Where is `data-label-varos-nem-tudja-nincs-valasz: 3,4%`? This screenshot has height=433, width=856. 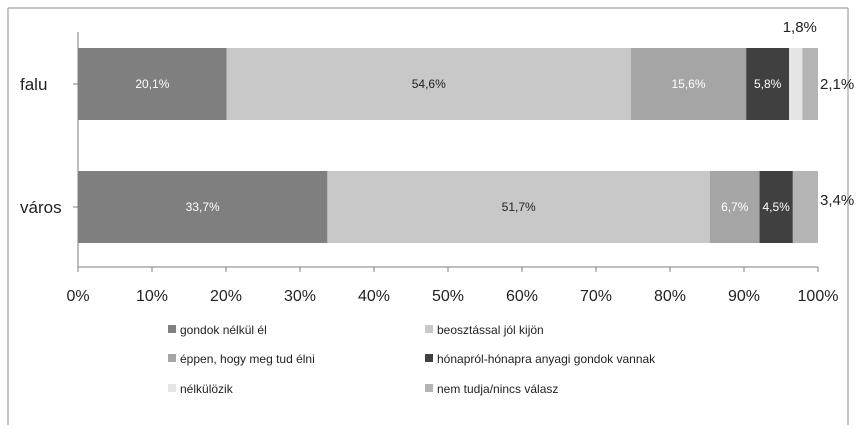
data-label-varos-nem-tudja-nincs-valasz: 3,4% is located at coordinates (837, 200).